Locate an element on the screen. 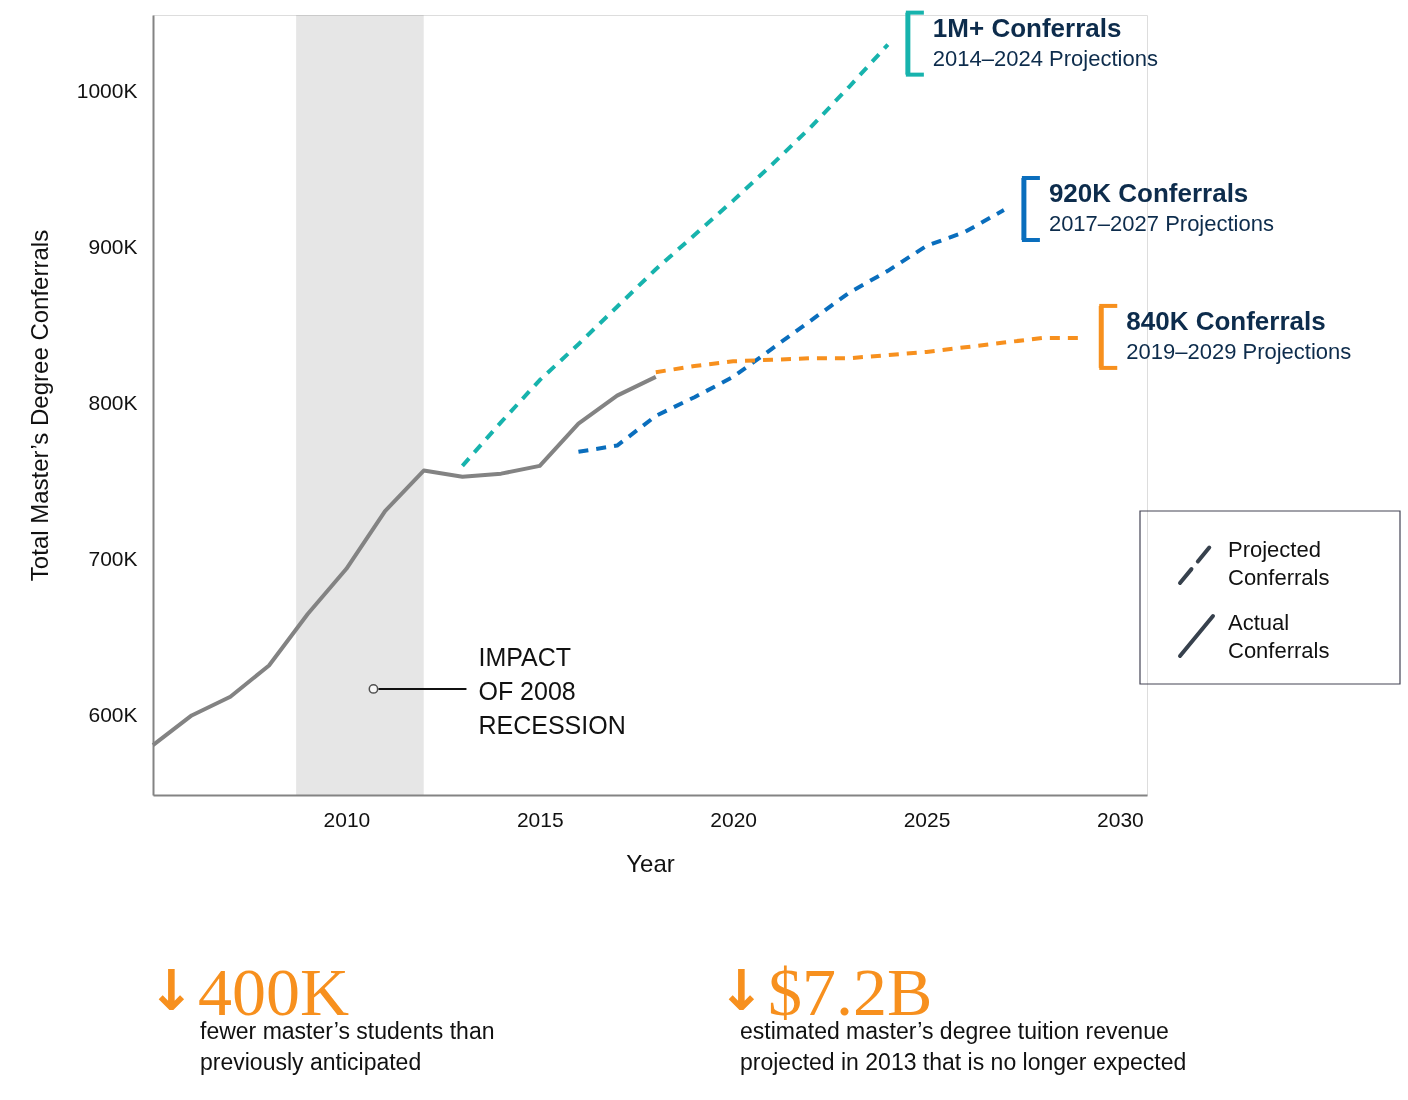 This screenshot has width=1408, height=1100. y-tick-label: 600K is located at coordinates (113, 714).